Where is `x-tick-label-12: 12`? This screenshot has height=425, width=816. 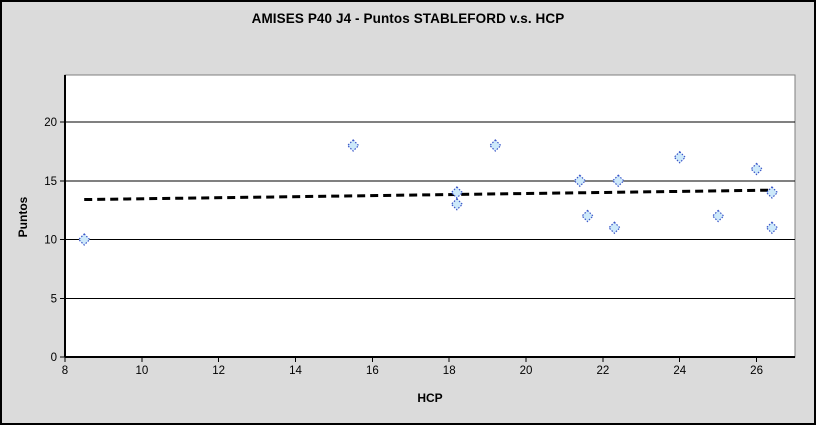
x-tick-label-12: 12 is located at coordinates (218, 371).